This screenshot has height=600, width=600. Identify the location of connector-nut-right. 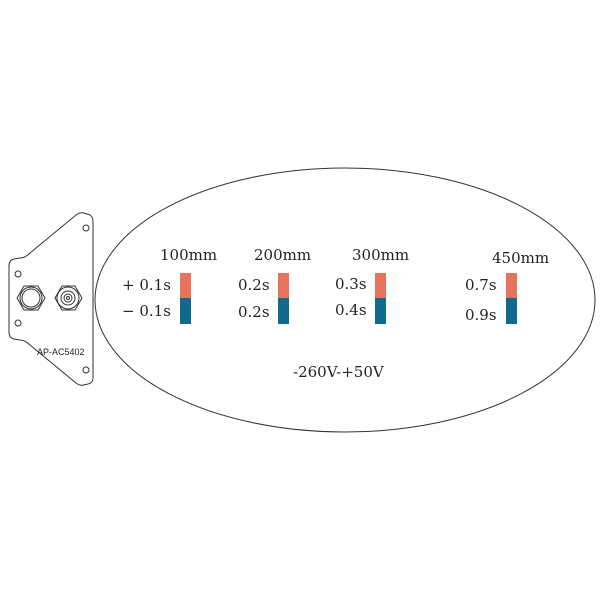
(68, 298).